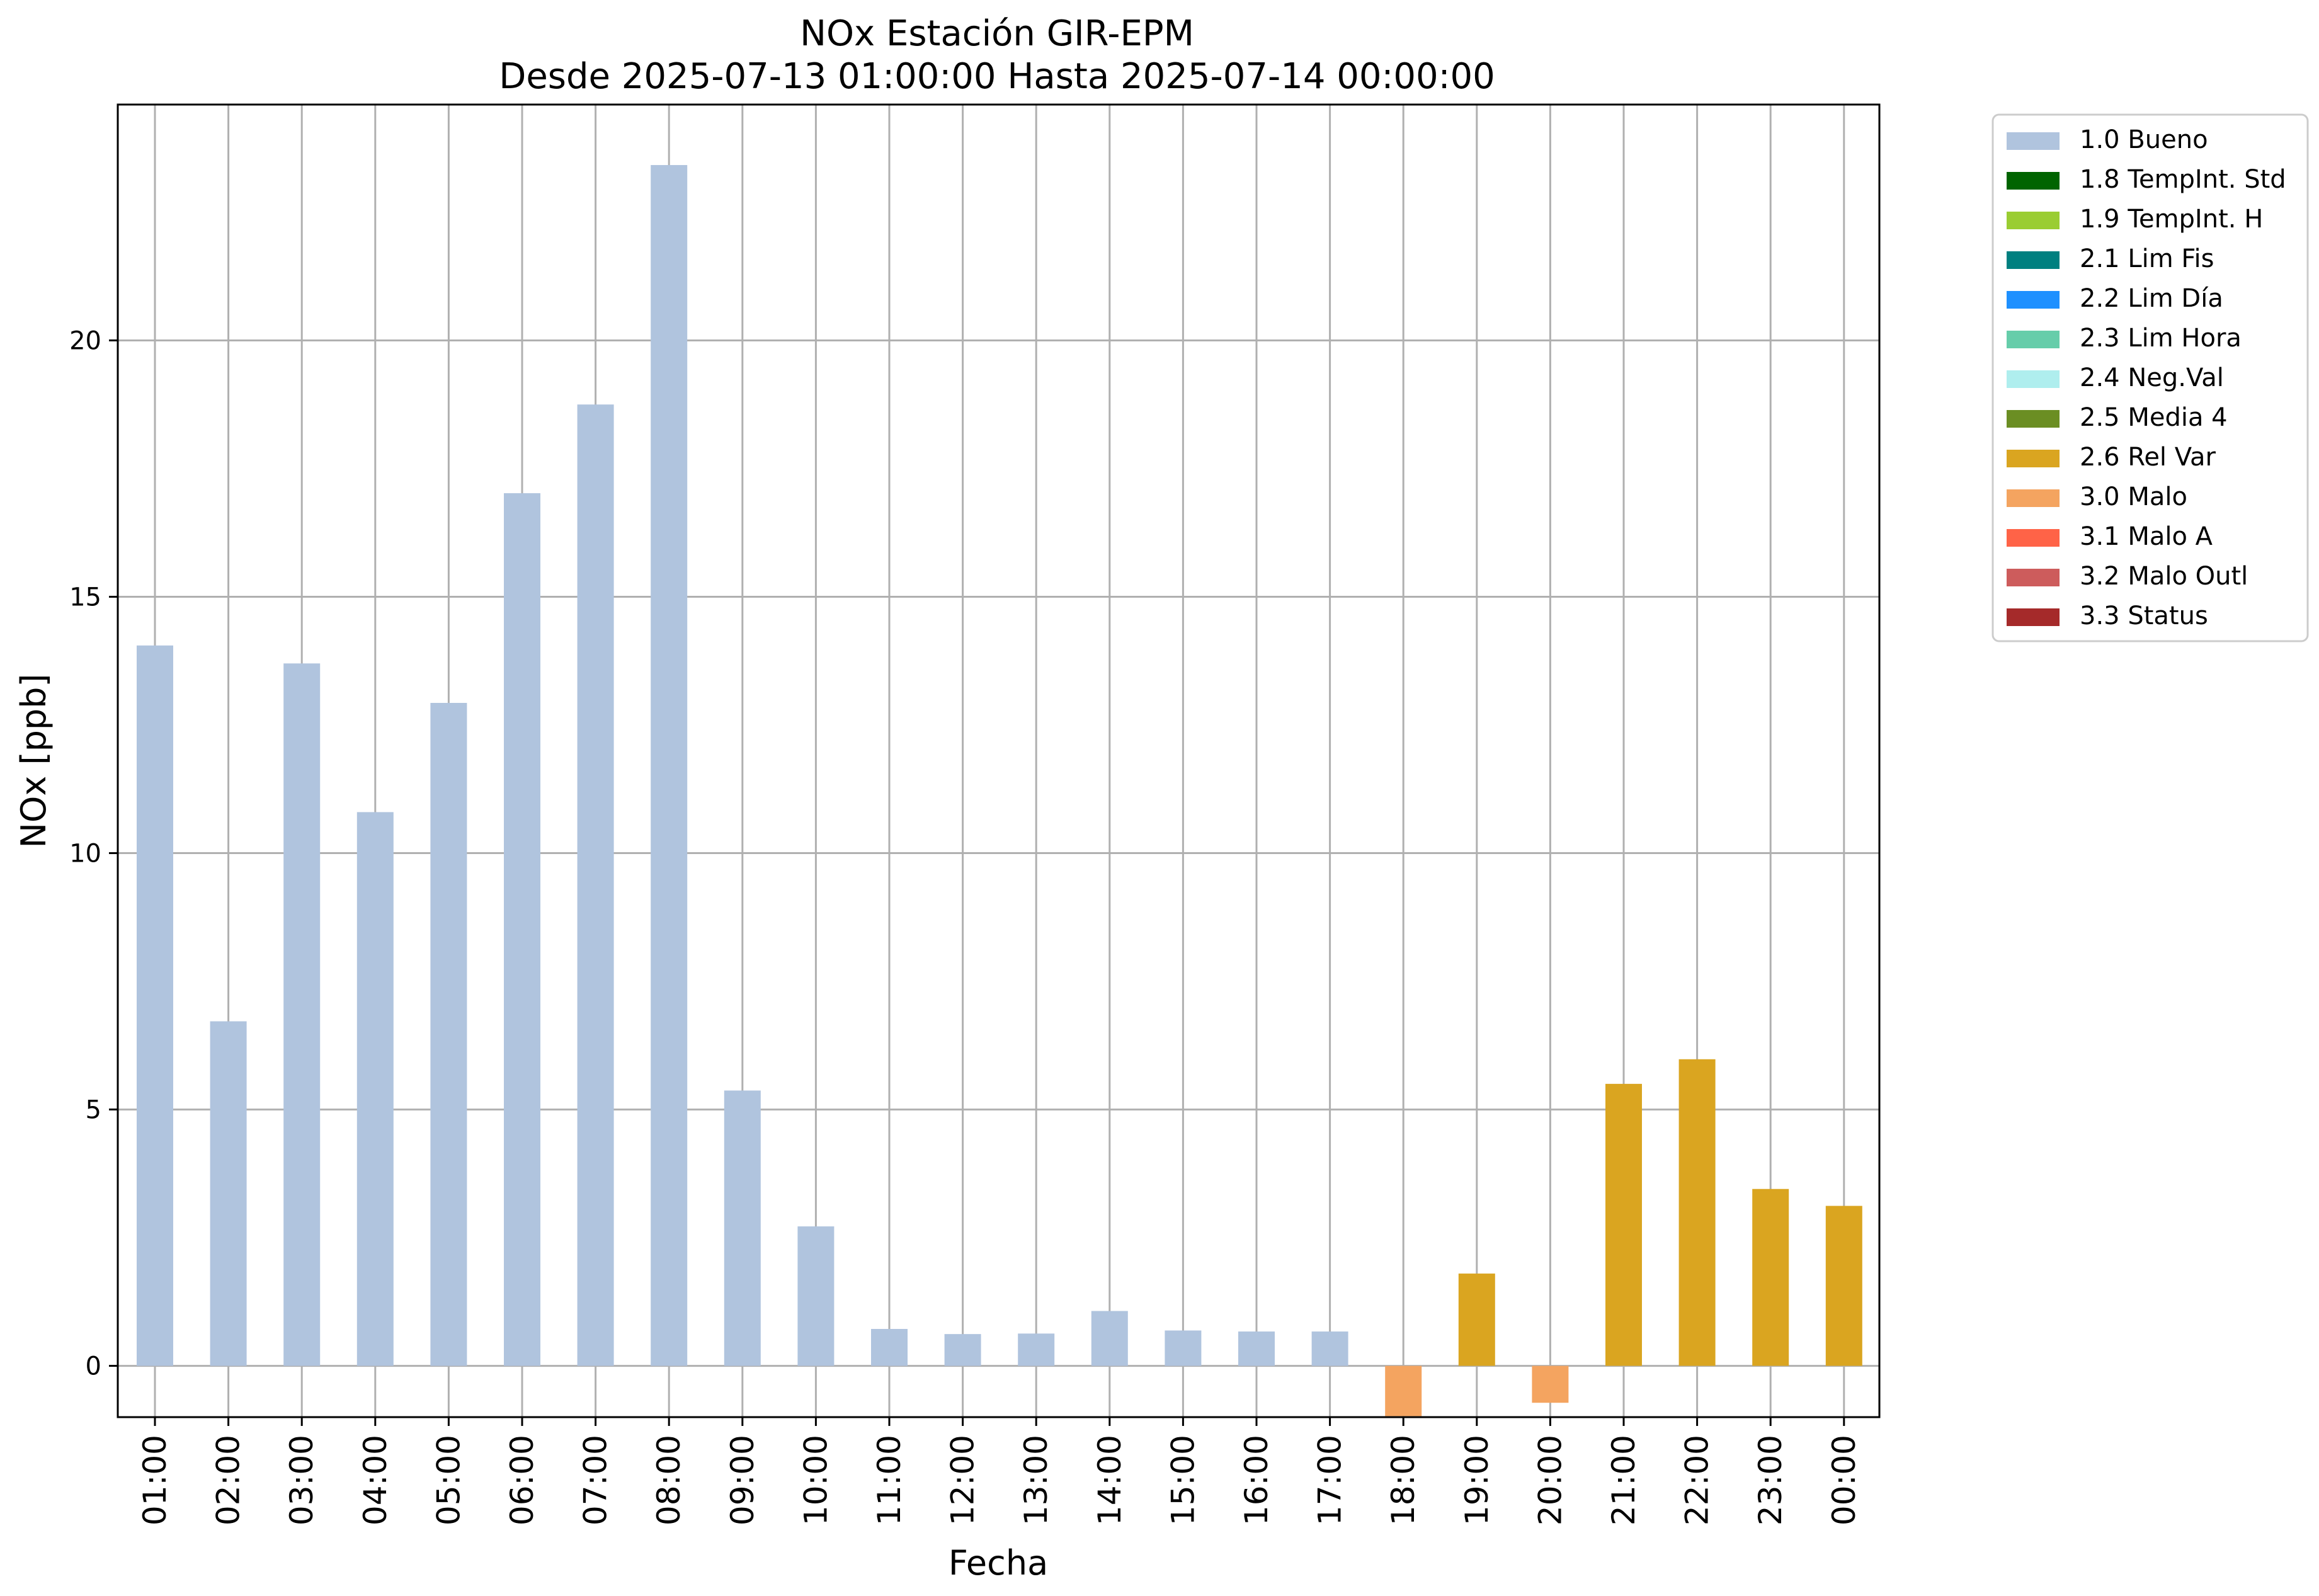 Image resolution: width=2319 pixels, height=1596 pixels. Describe the element at coordinates (1476, 1320) in the screenshot. I see `bar-1900` at that location.